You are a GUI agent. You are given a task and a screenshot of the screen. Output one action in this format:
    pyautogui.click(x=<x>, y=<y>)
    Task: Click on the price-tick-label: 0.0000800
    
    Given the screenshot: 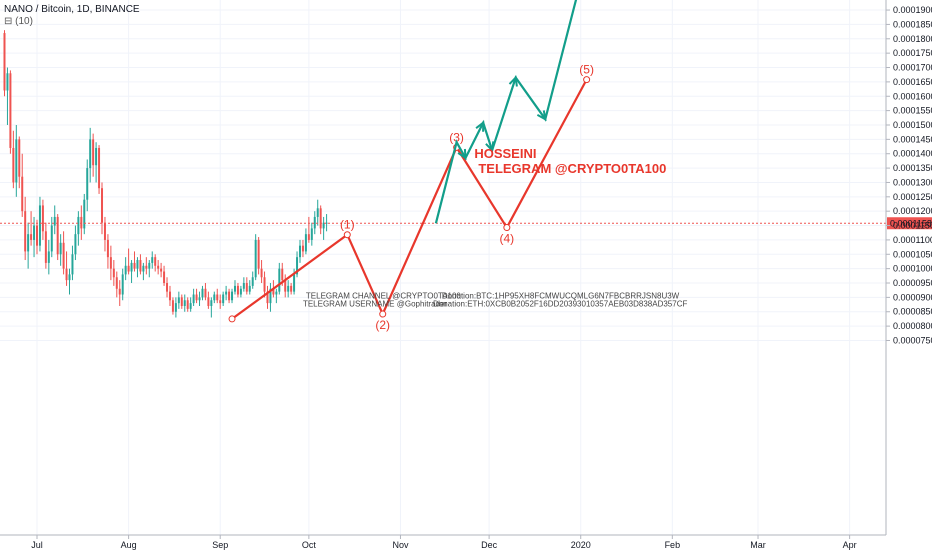 What is the action you would take?
    pyautogui.click(x=912, y=326)
    